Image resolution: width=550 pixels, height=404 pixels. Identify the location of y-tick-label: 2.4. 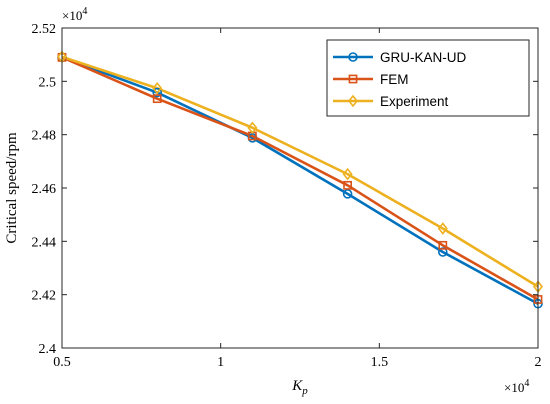
(48, 349).